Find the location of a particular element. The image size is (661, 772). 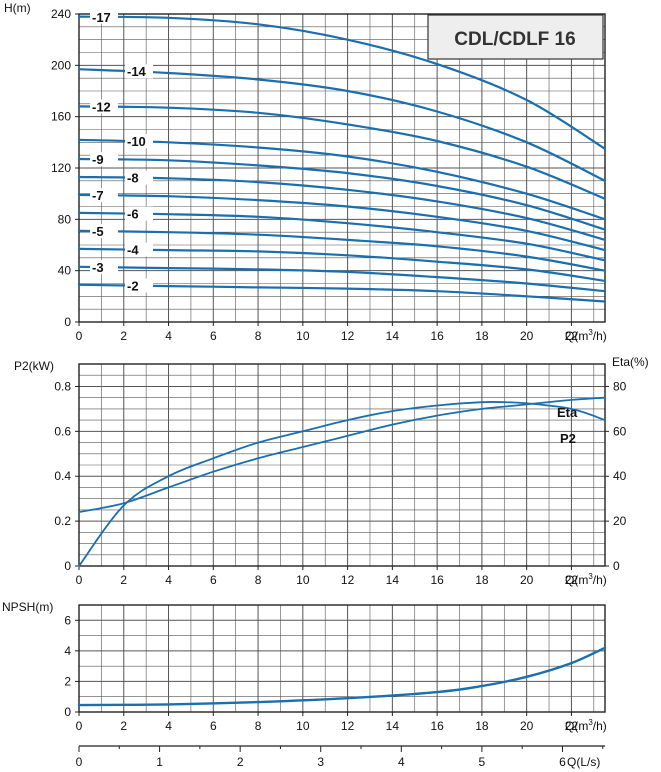

power-xtick-label: 18 is located at coordinates (482, 580).